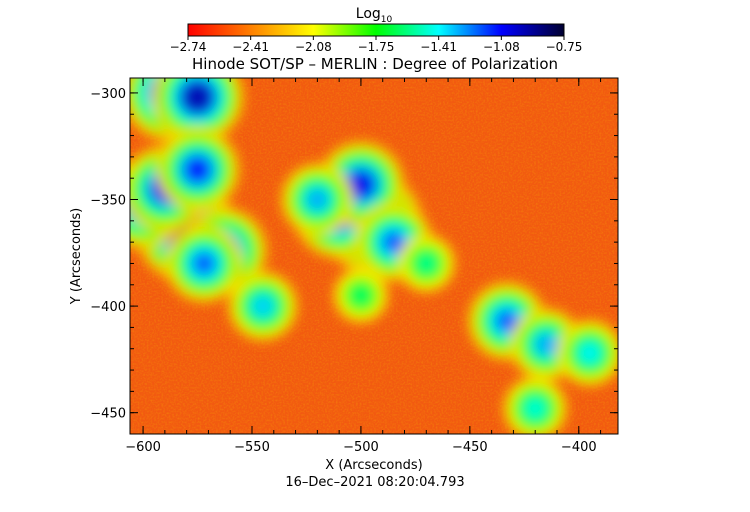 The width and height of the screenshot is (750, 512). Describe the element at coordinates (108, 201) in the screenshot. I see `y-tick-label: −350` at that location.